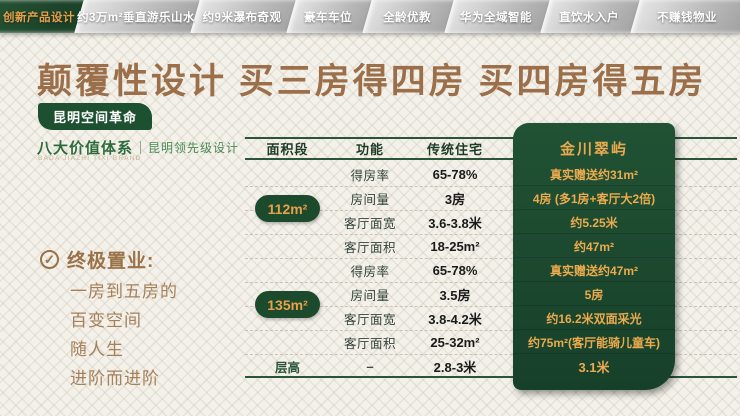 The height and width of the screenshot is (416, 740). What do you see at coordinates (194, 148) in the screenshot?
I see `brand-secondary-label: 昆明领先级设计` at bounding box center [194, 148].